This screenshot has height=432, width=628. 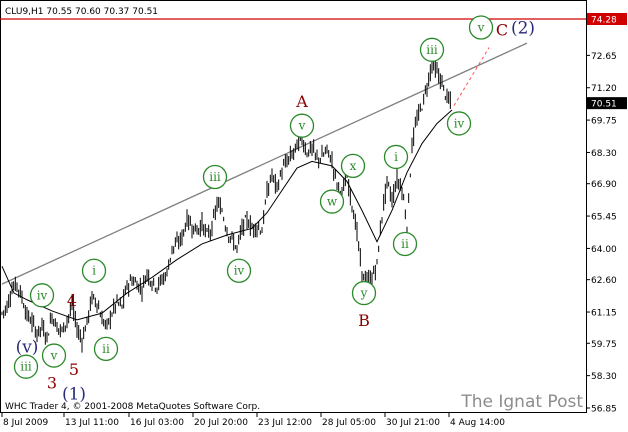 I want to click on x-tick-label: 16 Jul 03:00, so click(x=157, y=423).